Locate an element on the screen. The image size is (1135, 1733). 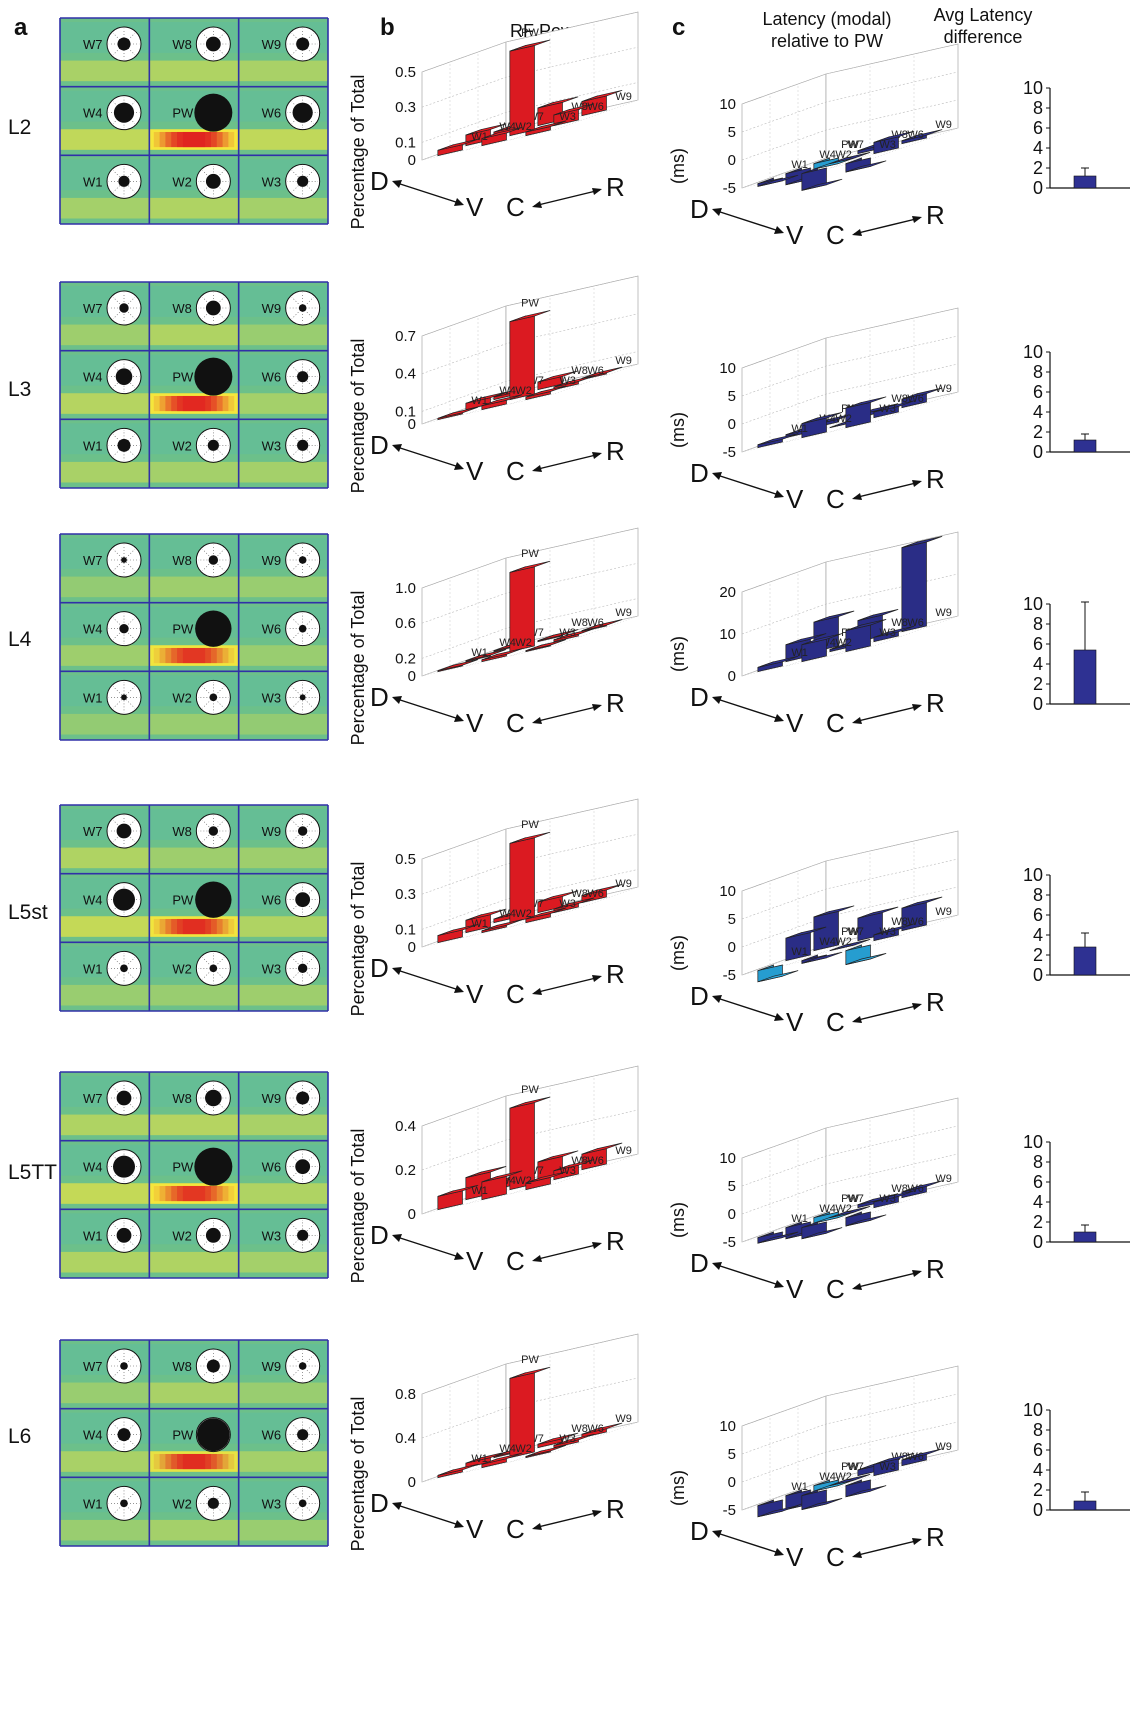
y-tick-label: 0.4 is located at coordinates (405, 1126).